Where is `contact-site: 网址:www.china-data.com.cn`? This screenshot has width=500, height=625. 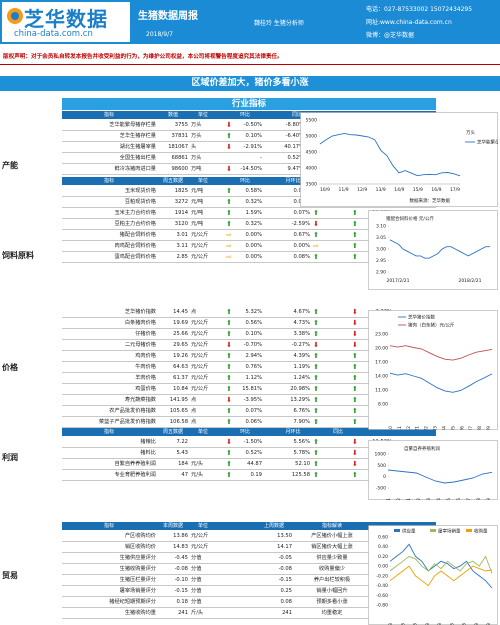 contact-site: 网址:www.china-data.com.cn is located at coordinates (409, 22).